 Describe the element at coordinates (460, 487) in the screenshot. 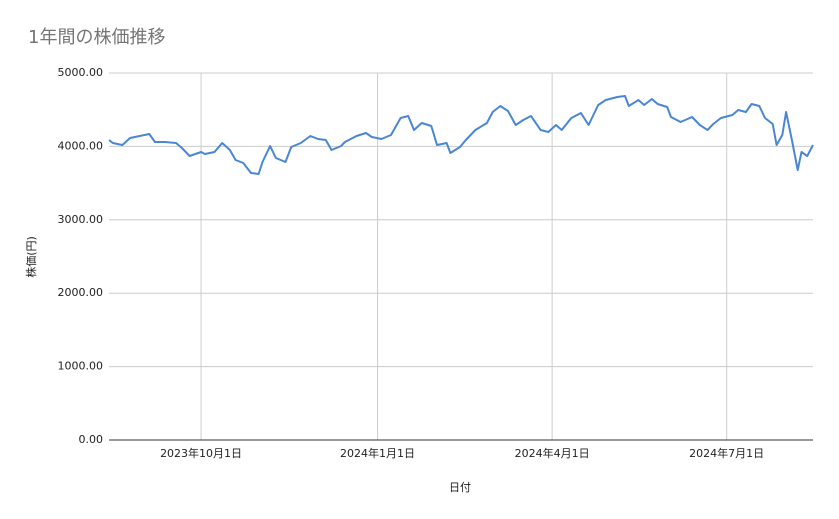

I see `x-axis-label: 日付` at that location.